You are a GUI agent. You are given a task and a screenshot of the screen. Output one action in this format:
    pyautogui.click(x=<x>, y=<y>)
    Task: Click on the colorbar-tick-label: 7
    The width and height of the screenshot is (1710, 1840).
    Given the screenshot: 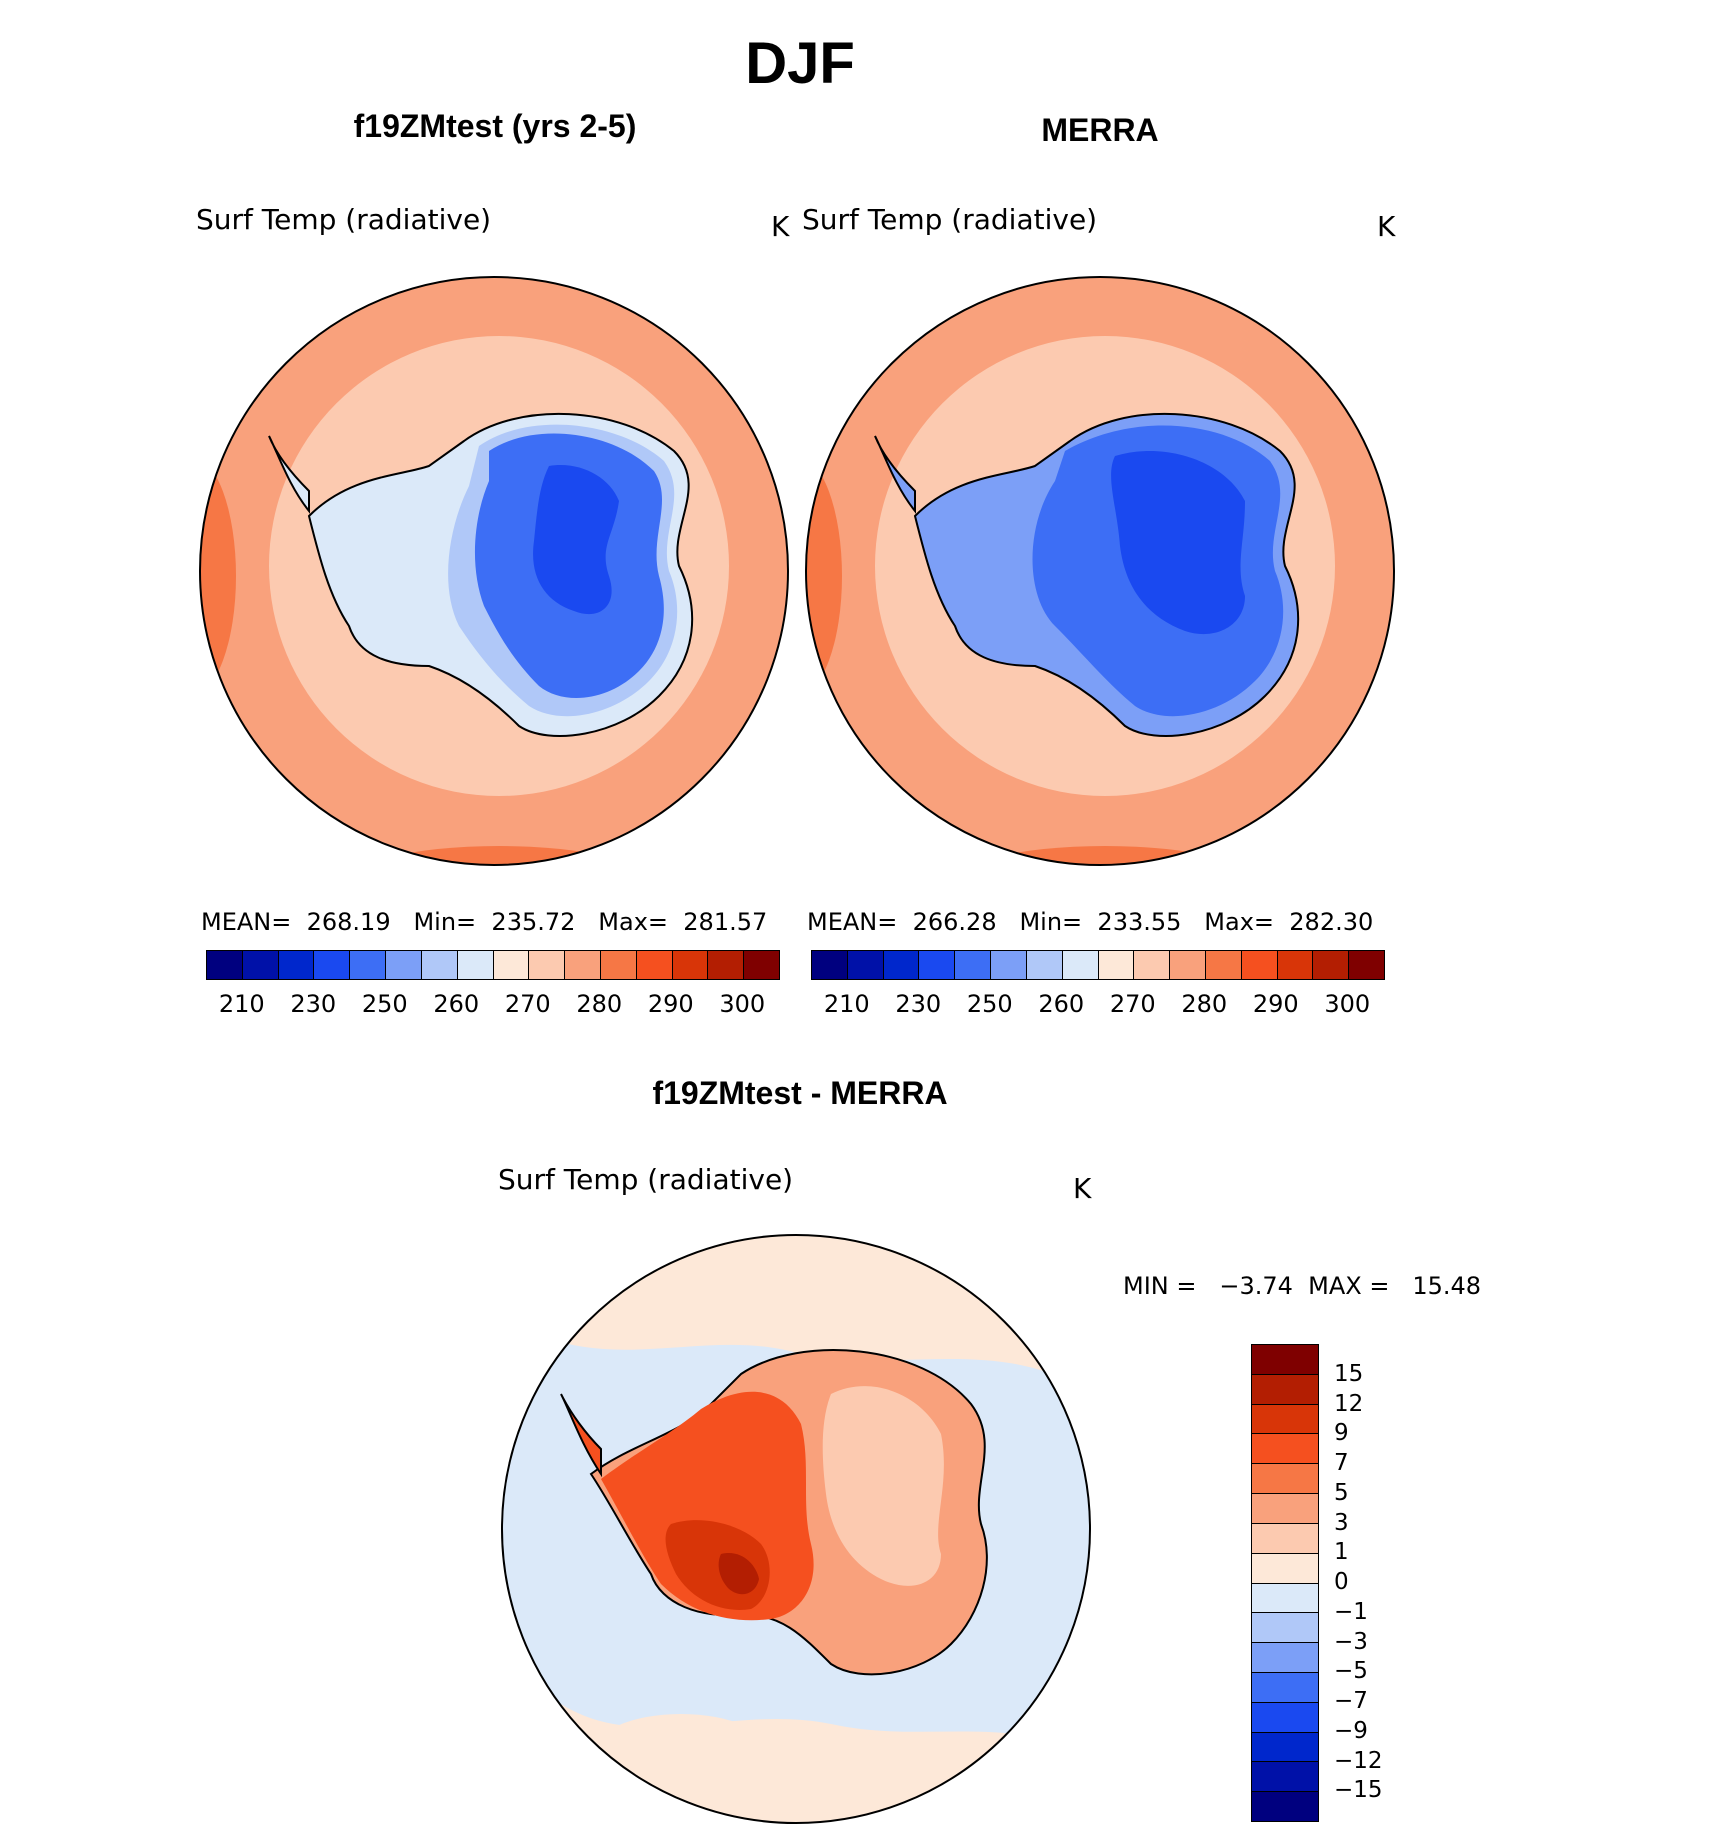 What is the action you would take?
    pyautogui.click(x=1341, y=1463)
    